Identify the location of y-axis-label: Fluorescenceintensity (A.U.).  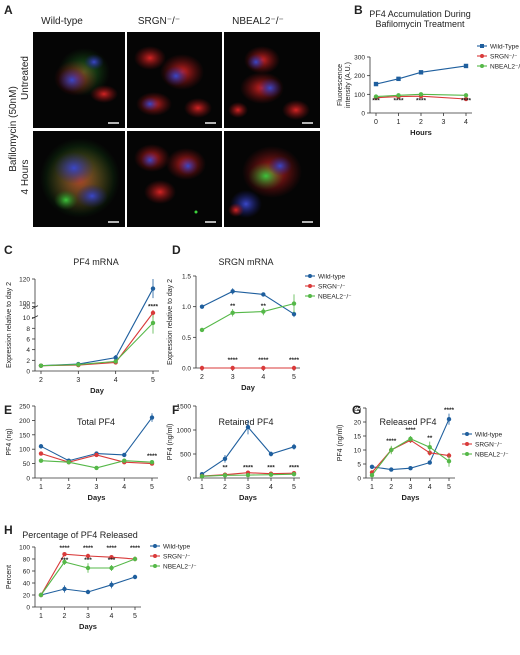
(344, 85).